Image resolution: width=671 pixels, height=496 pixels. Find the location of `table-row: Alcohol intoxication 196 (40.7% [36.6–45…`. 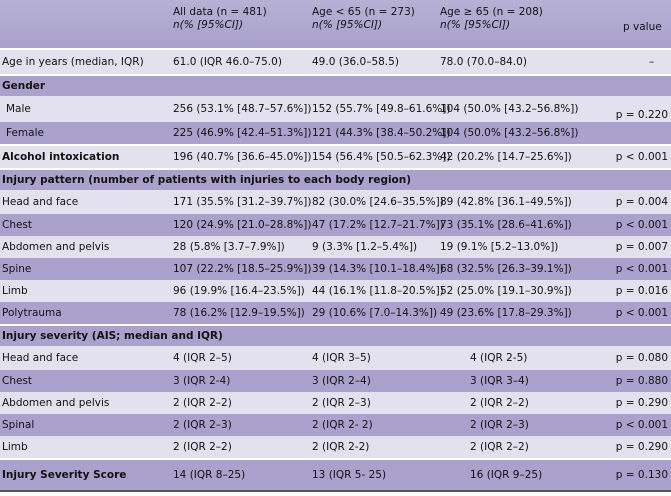

table-row: Alcohol intoxication 196 (40.7% [36.6–45… is located at coordinates (335, 157).